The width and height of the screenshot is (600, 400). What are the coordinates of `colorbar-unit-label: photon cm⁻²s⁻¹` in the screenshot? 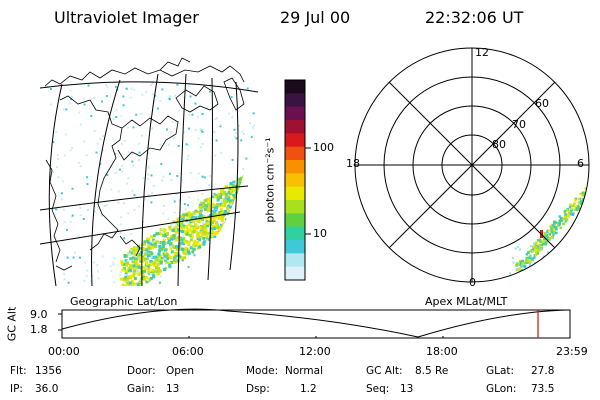 It's located at (270, 180).